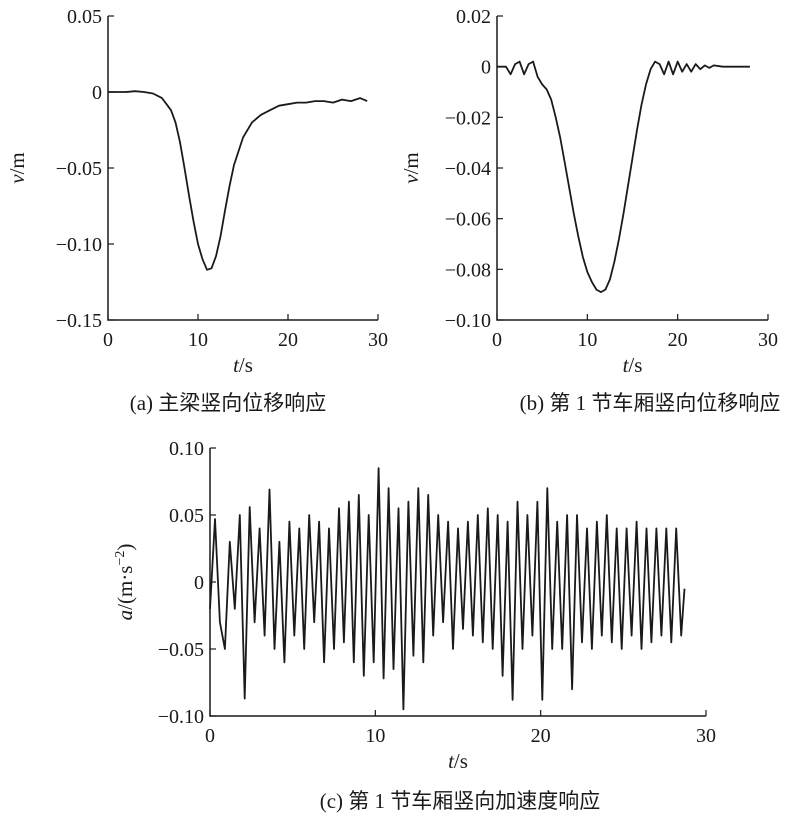  Describe the element at coordinates (468, 220) in the screenshot. I see `y-tick-label: −0.06` at that location.